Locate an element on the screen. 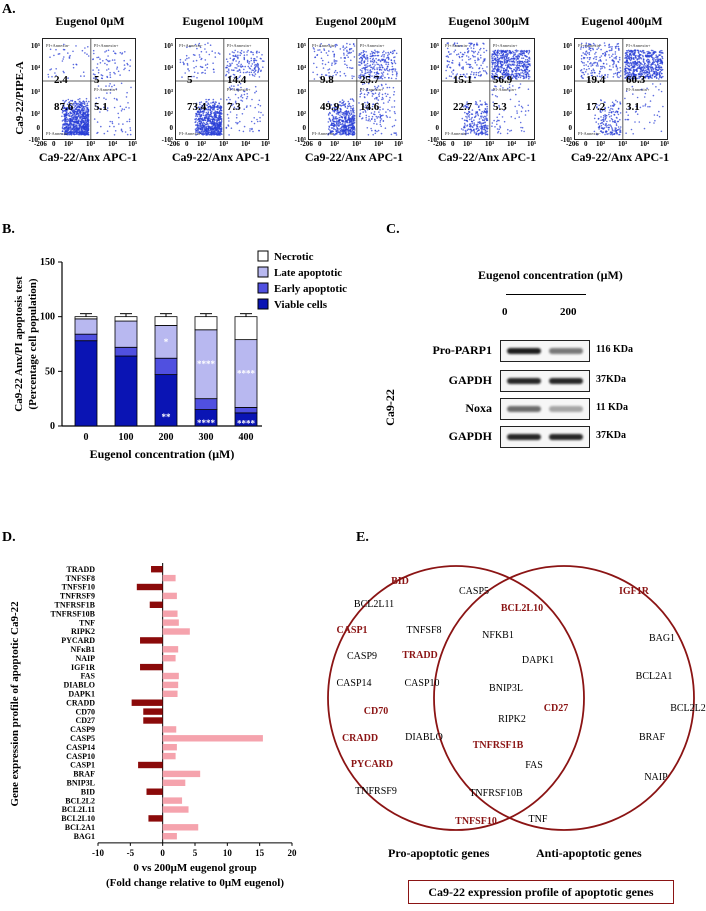 This screenshot has width=706, height=911. flow-x-tick: -206 is located at coordinates (306, 144).